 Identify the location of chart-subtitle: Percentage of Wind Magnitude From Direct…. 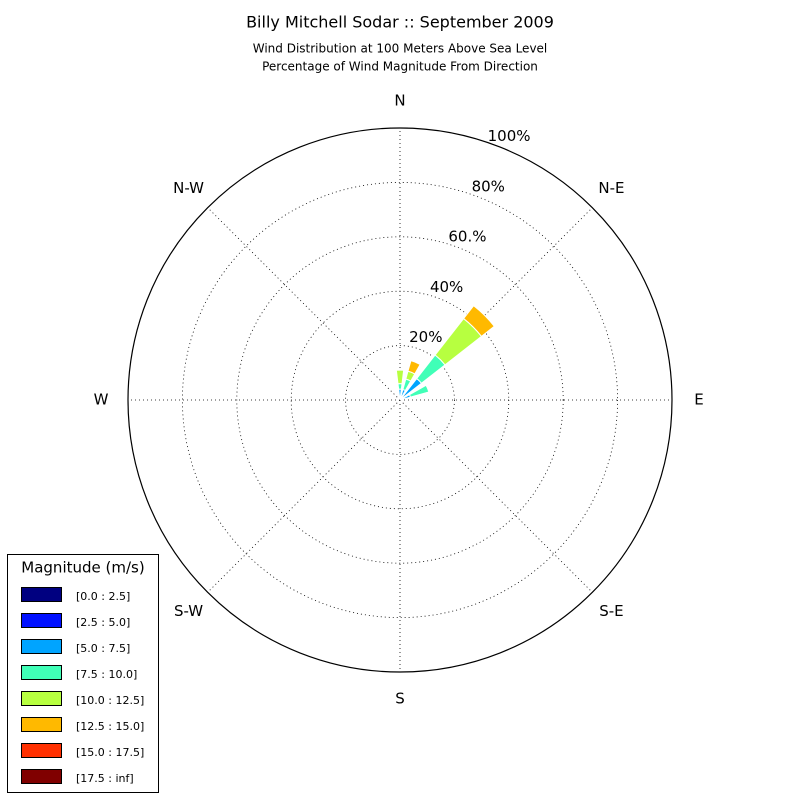
(400, 67).